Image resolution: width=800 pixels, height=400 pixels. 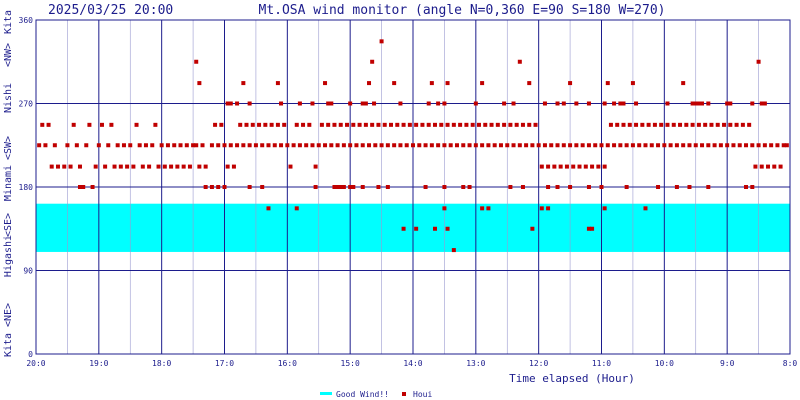 I want to click on x-tick-label: 14:0, so click(x=412, y=363).